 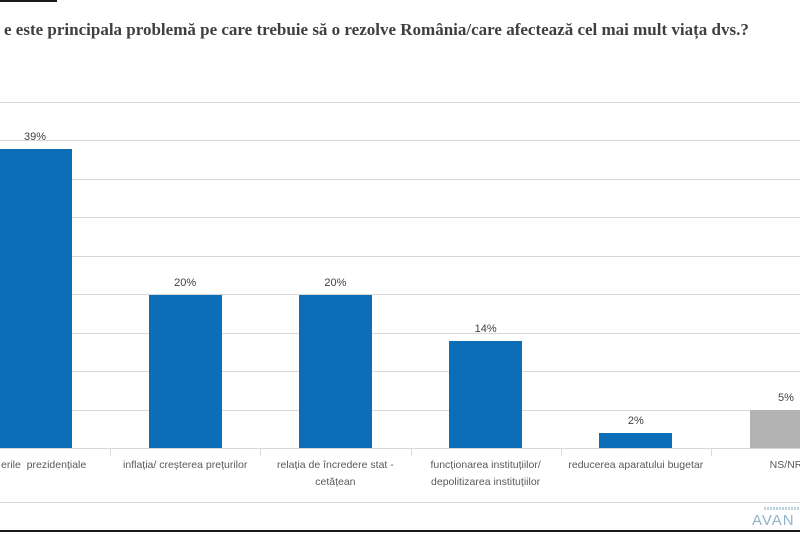 What do you see at coordinates (635, 421) in the screenshot?
I see `bar-value-label-5: 2%` at bounding box center [635, 421].